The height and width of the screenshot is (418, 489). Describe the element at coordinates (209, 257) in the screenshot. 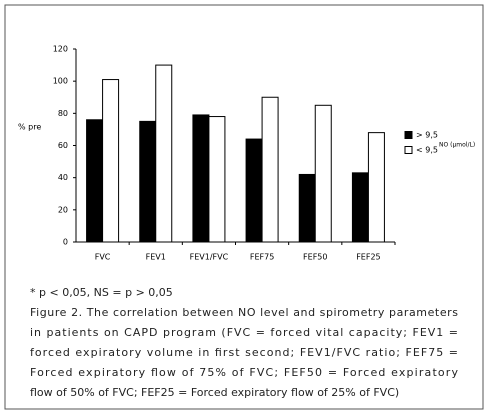

I see `x-tick-label: FEV1/FVC` at that location.